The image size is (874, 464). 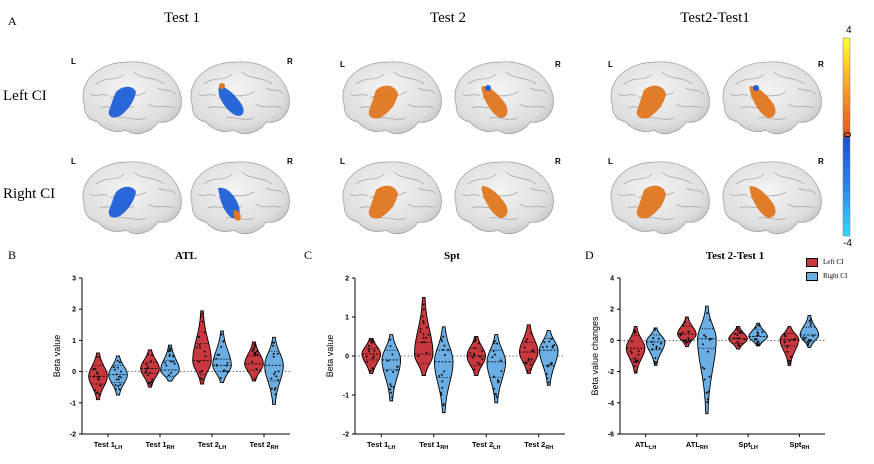 What do you see at coordinates (74, 310) in the screenshot?
I see `y-tick-label: 2` at bounding box center [74, 310].